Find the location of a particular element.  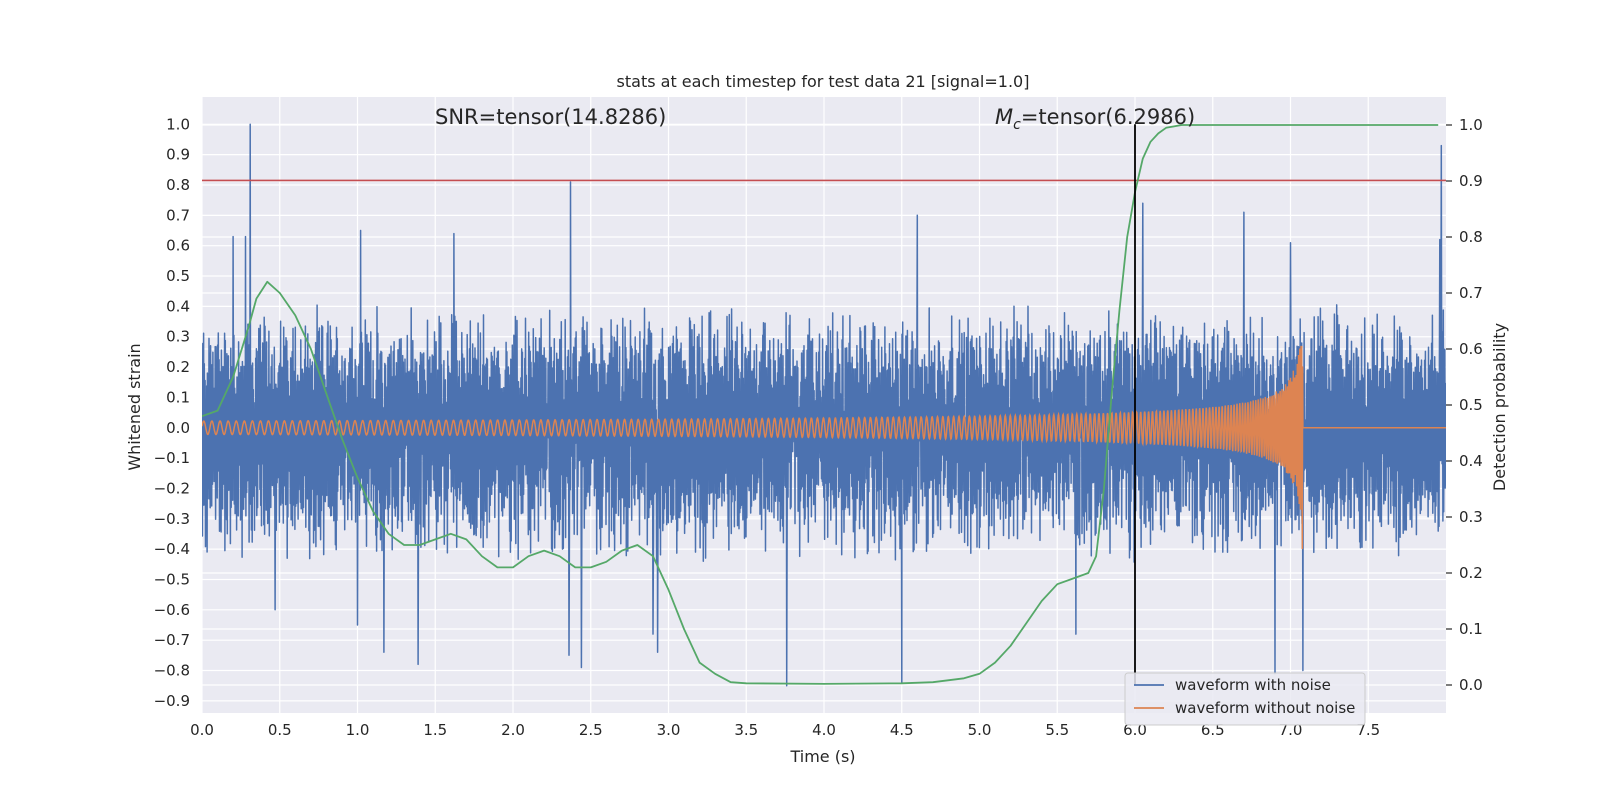

x-tick-label: 0.0 is located at coordinates (202, 730).